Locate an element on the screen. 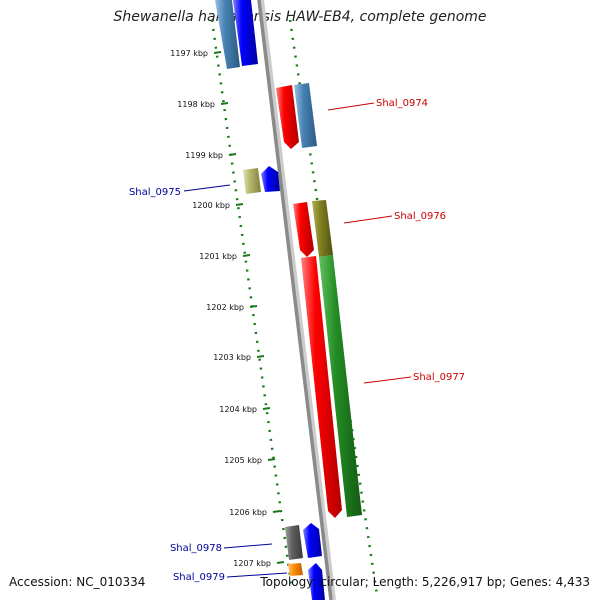 This screenshot has width=600, height=600. tick-label: 1199 kbp is located at coordinates (204, 155).